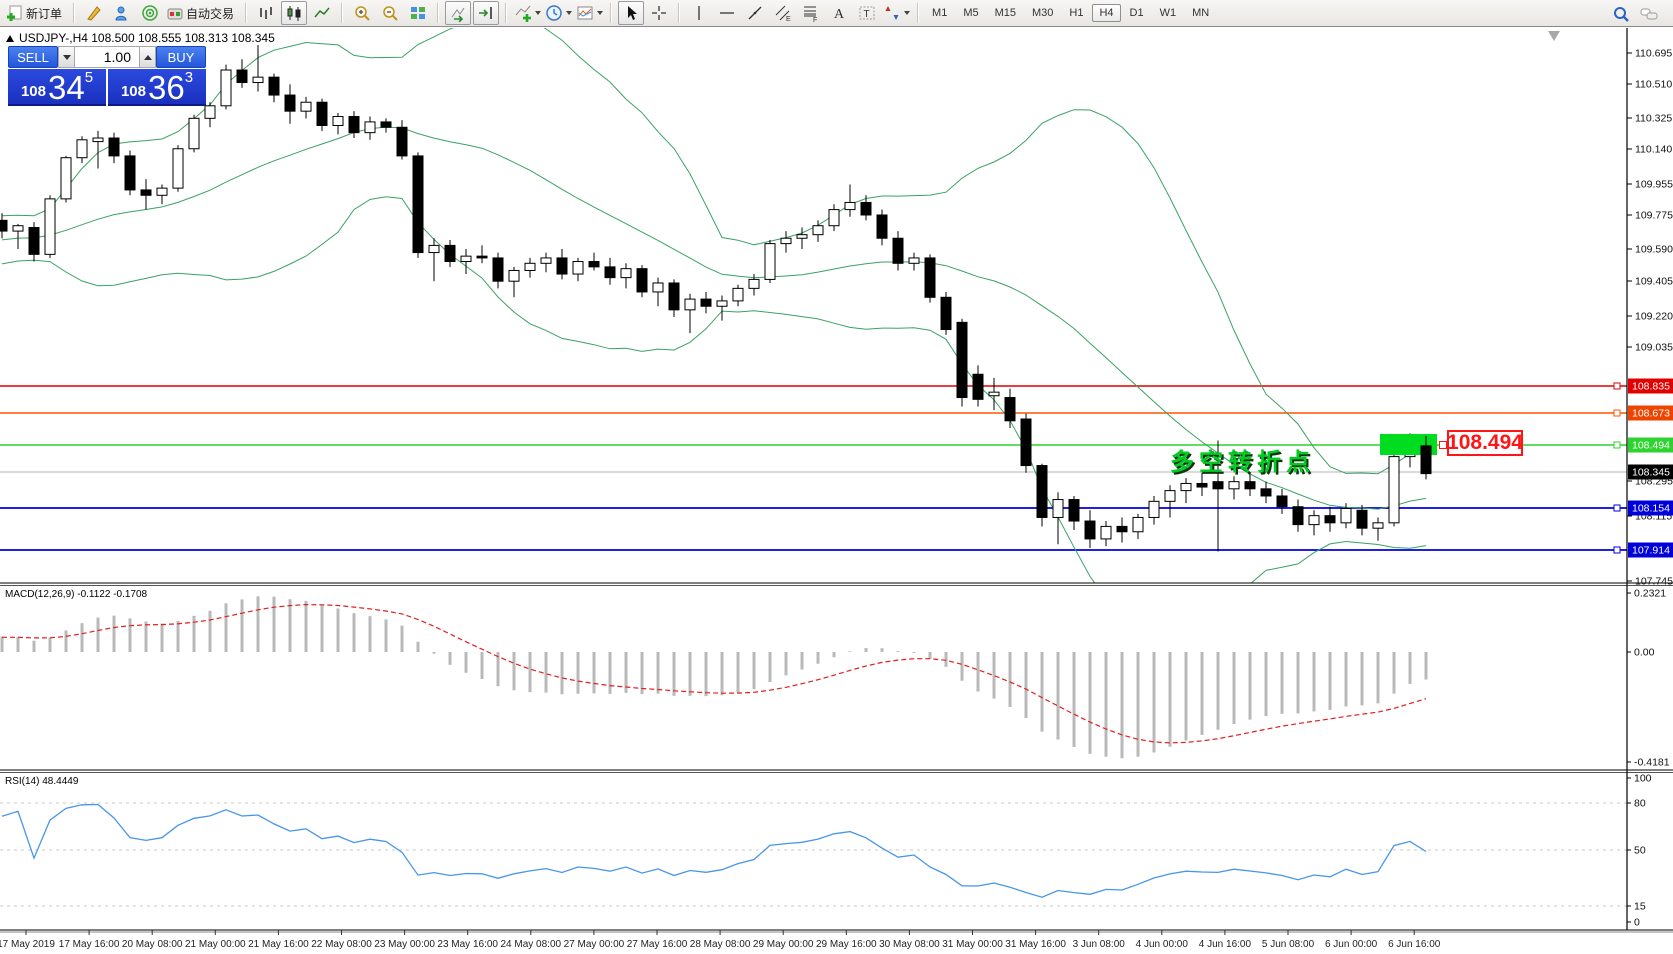 The width and height of the screenshot is (1673, 954). Describe the element at coordinates (390, 13) in the screenshot. I see `zoom-out-button` at that location.